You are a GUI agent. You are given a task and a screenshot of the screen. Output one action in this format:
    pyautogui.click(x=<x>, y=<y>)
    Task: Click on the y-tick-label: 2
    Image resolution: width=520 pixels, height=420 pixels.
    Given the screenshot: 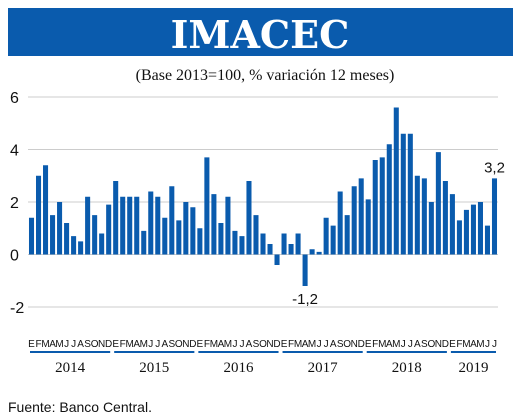 What is the action you would take?
    pyautogui.click(x=14, y=203)
    